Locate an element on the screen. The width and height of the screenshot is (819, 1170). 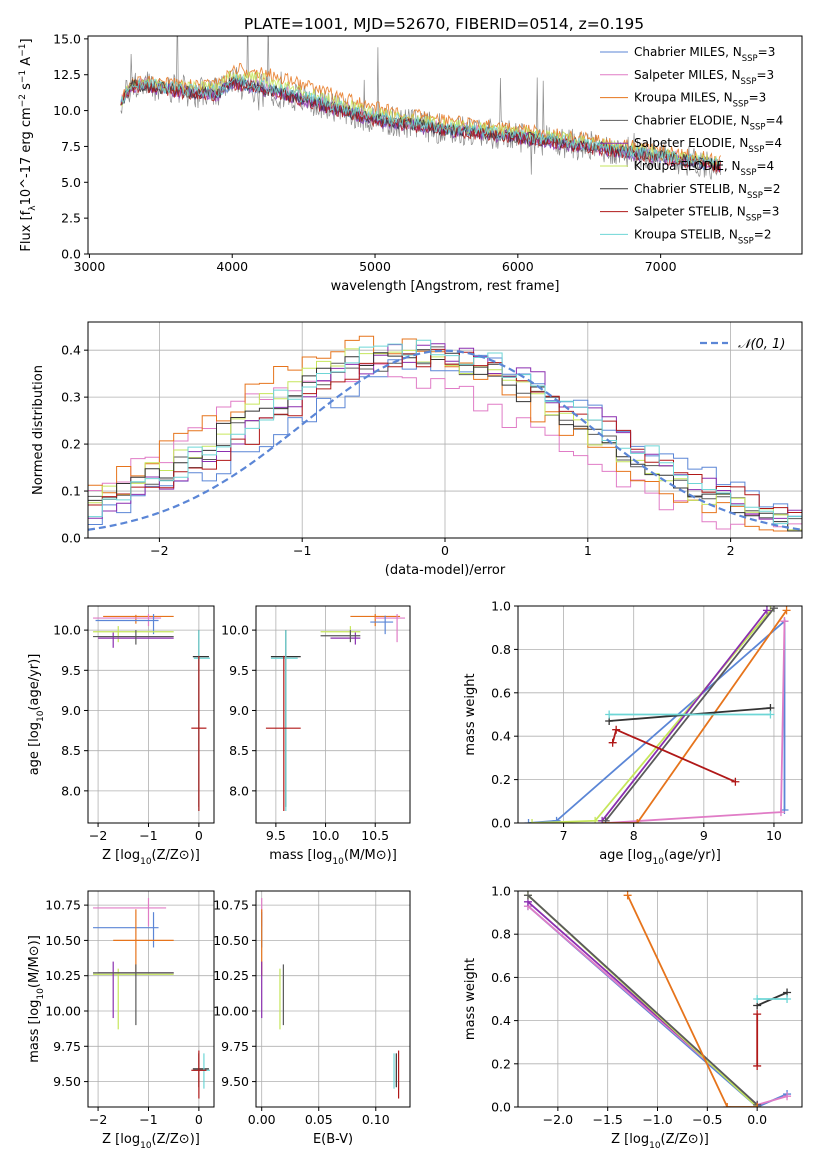
x-tick-label: −2.0 is located at coordinates (558, 1119).